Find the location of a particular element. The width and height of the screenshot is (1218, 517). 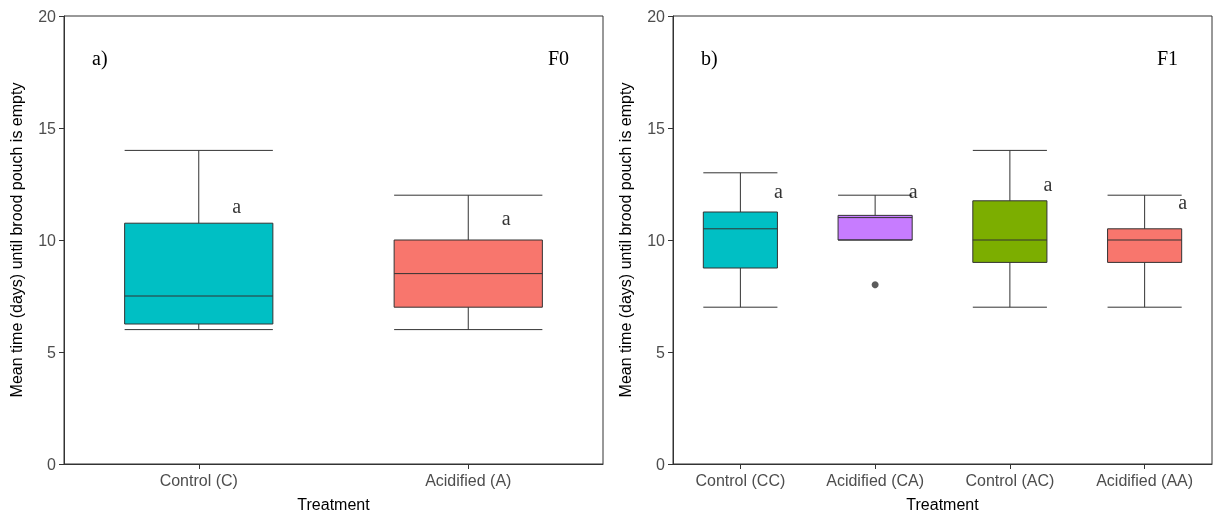

x-tick-label: Control (CC) is located at coordinates (740, 480).